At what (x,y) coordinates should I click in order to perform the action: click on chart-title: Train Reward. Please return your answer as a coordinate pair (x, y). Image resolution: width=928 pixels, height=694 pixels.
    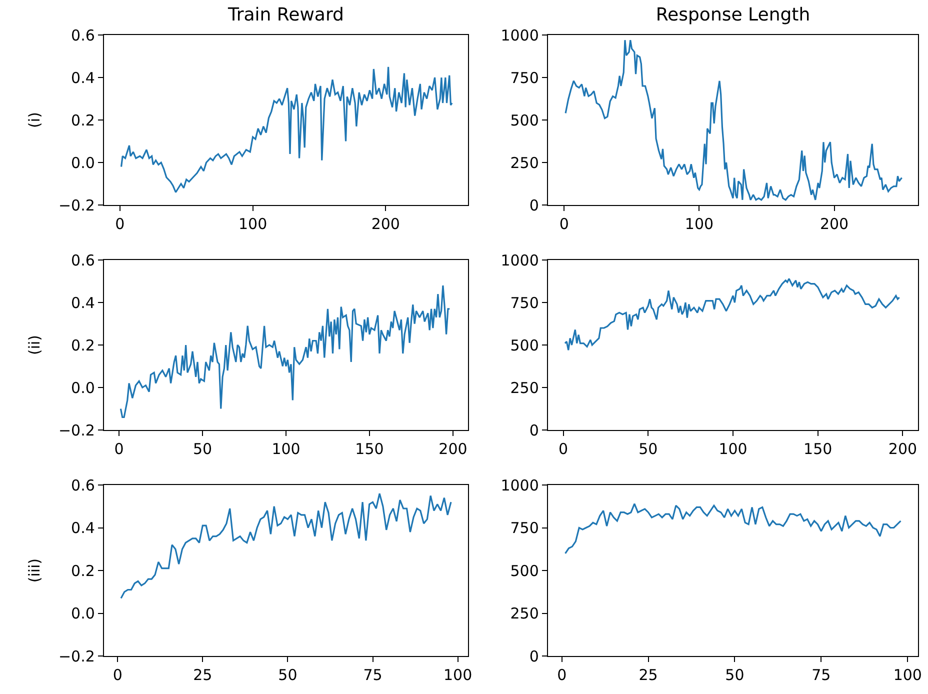
    Looking at the image, I should click on (285, 15).